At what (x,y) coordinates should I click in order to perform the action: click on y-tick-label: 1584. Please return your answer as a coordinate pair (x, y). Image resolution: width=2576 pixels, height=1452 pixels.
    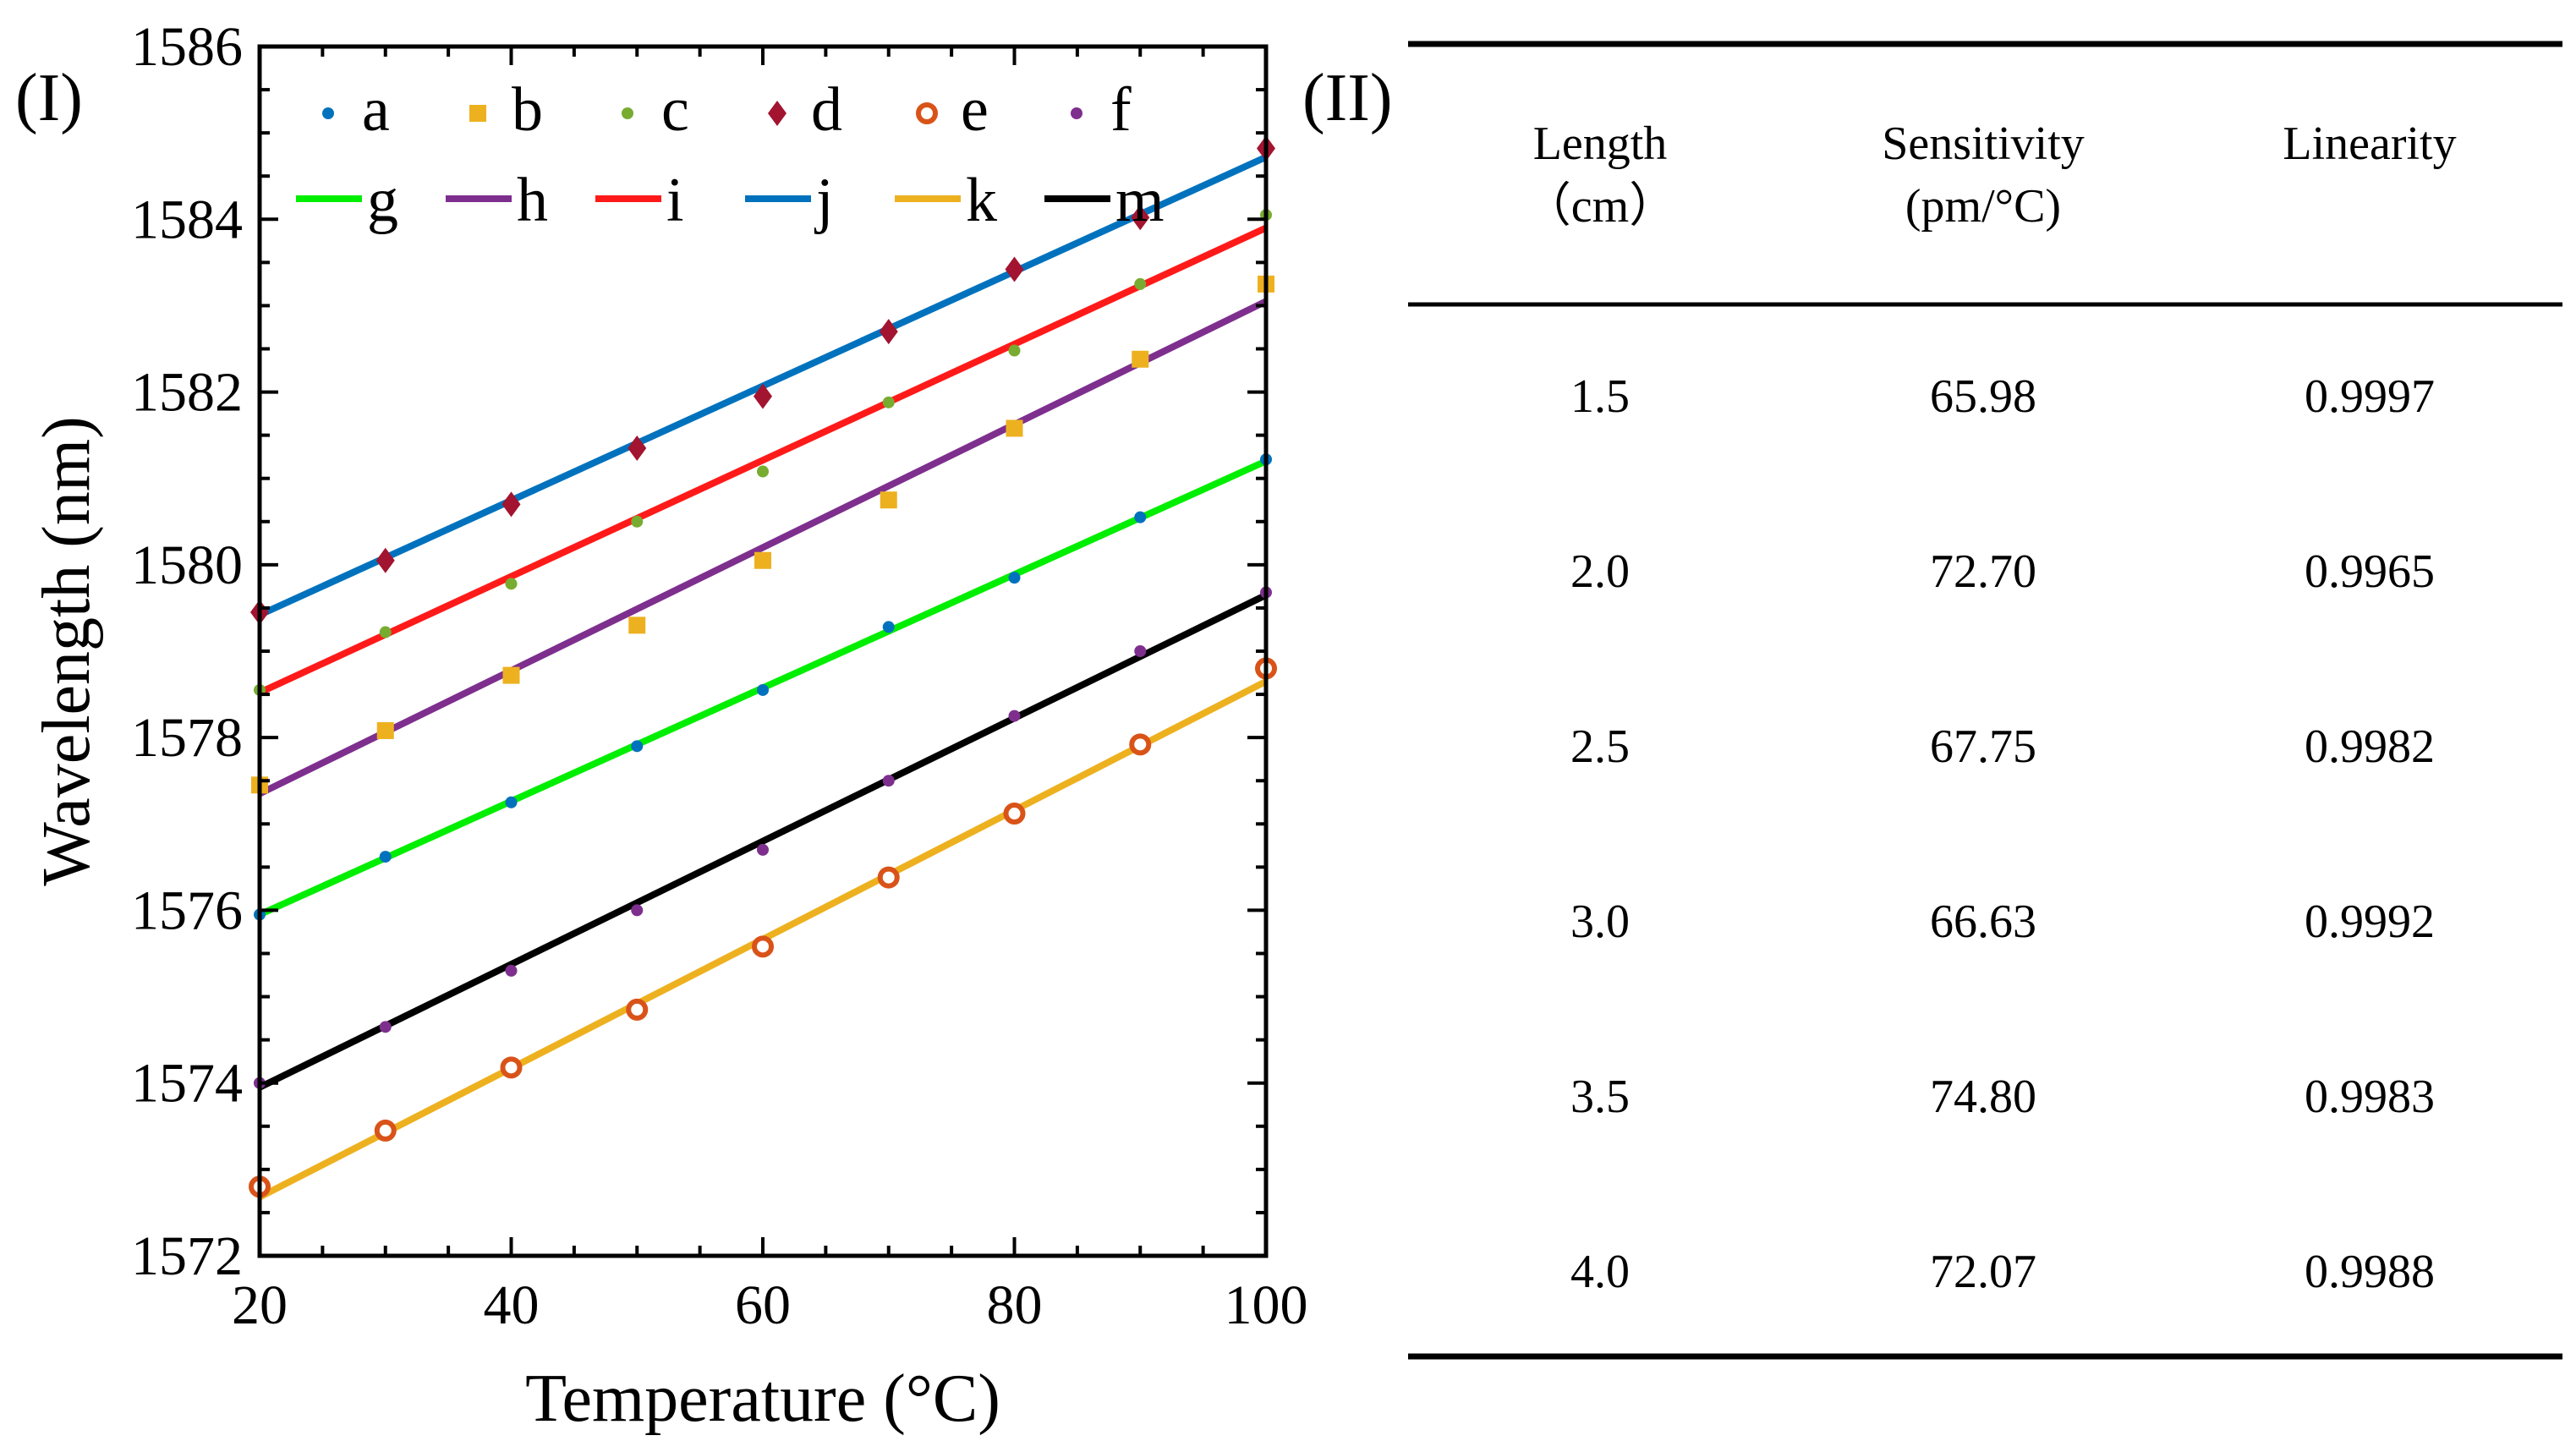
    Looking at the image, I should click on (187, 220).